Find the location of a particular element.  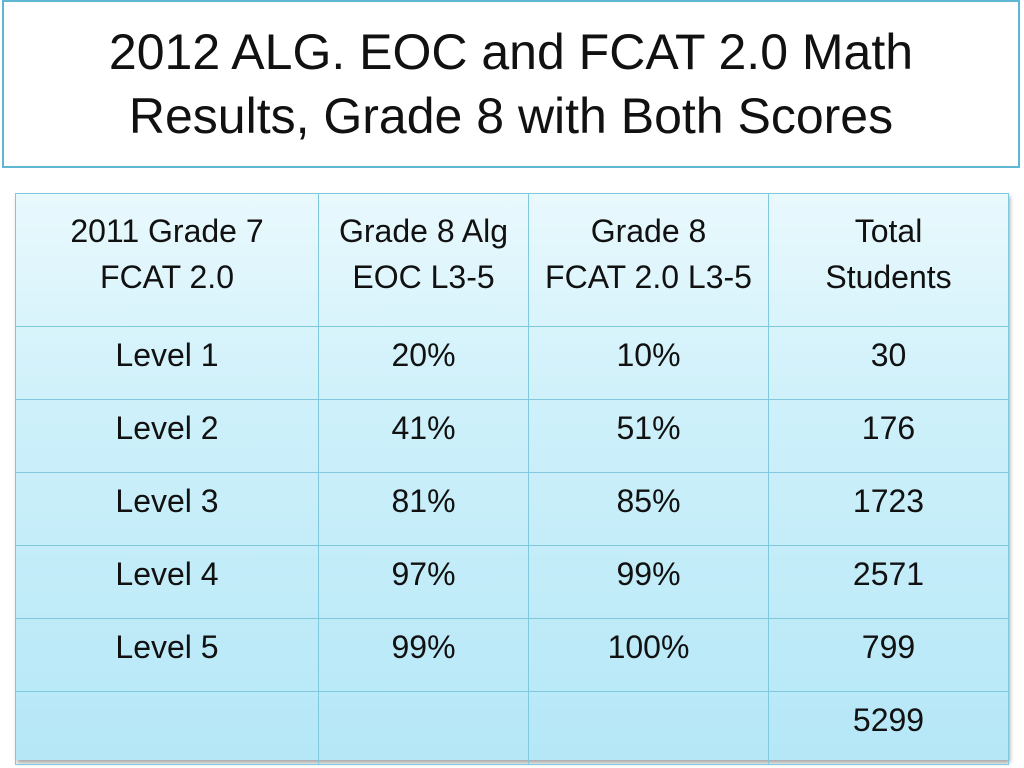

slide-title-line-2: Results, Grade 8 with Both Scores is located at coordinates (511, 116).